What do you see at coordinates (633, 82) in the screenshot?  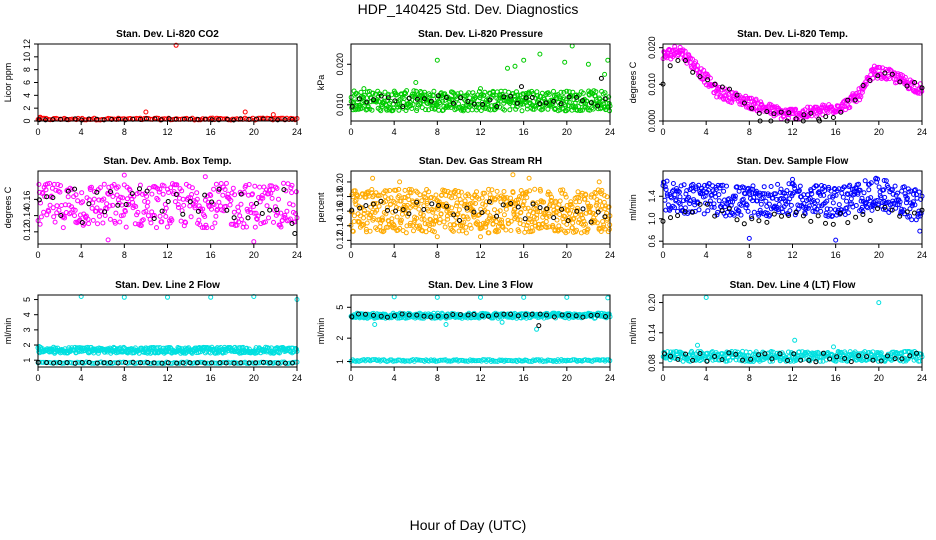 I see `panel-ylabel: degrees C` at bounding box center [633, 82].